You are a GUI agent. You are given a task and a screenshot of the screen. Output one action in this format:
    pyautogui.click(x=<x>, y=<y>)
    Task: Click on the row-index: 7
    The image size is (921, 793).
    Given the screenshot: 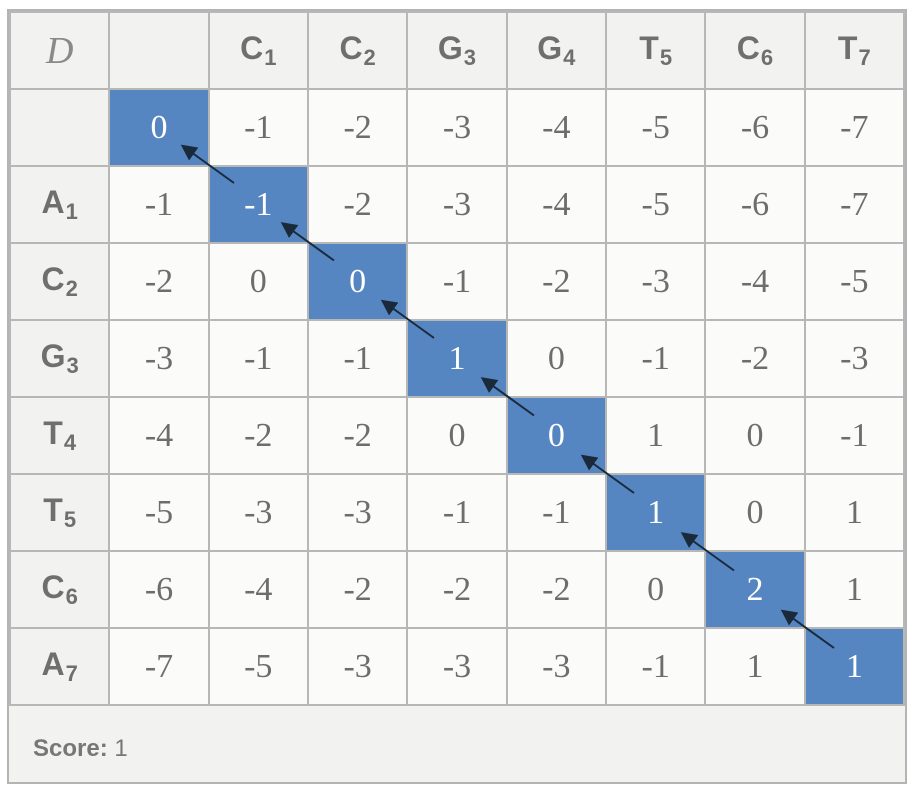 What is the action you would take?
    pyautogui.click(x=71, y=673)
    